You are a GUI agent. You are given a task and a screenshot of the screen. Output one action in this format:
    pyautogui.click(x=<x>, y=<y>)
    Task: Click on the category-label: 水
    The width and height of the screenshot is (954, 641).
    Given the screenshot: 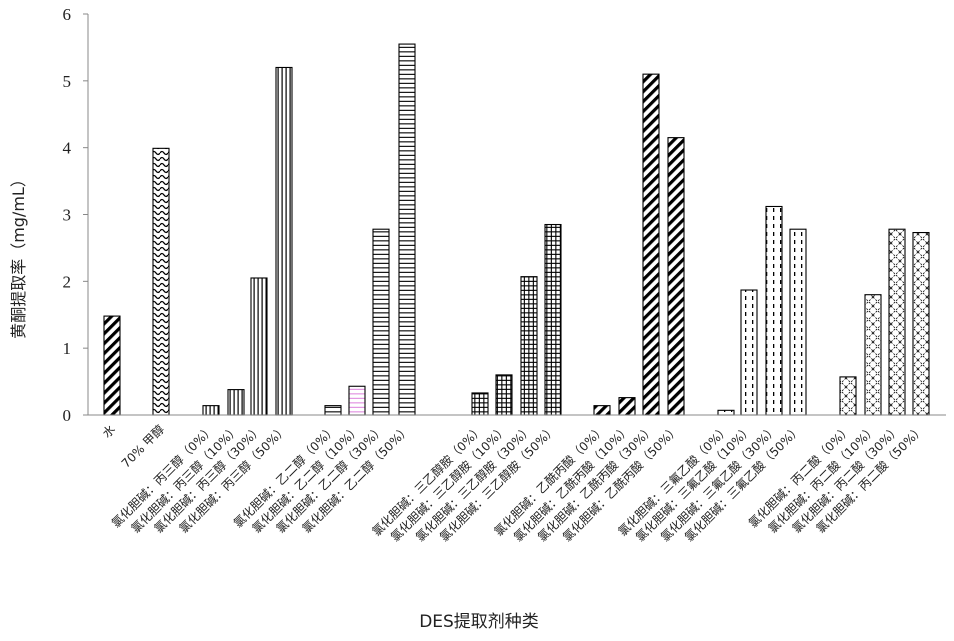 What is the action you would take?
    pyautogui.click(x=109, y=431)
    